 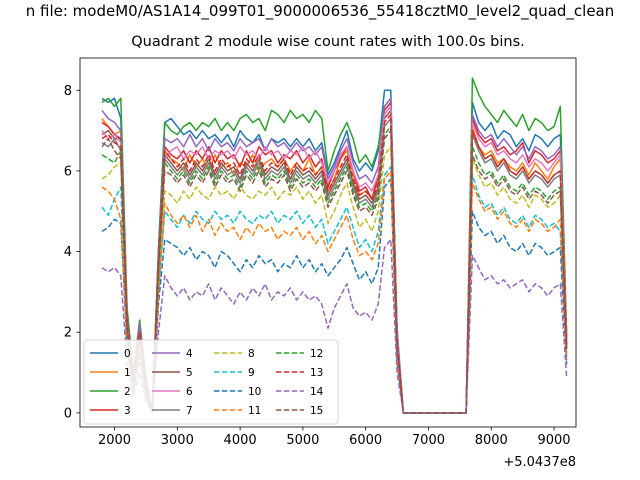 I want to click on legend-label-10: 10, so click(x=254, y=392).